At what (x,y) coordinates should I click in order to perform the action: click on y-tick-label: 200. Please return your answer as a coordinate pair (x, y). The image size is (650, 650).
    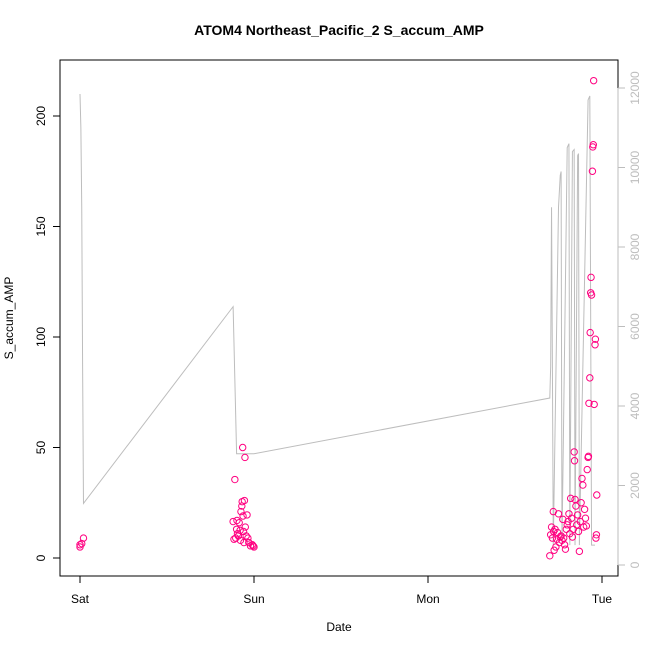
    Looking at the image, I should click on (41, 116).